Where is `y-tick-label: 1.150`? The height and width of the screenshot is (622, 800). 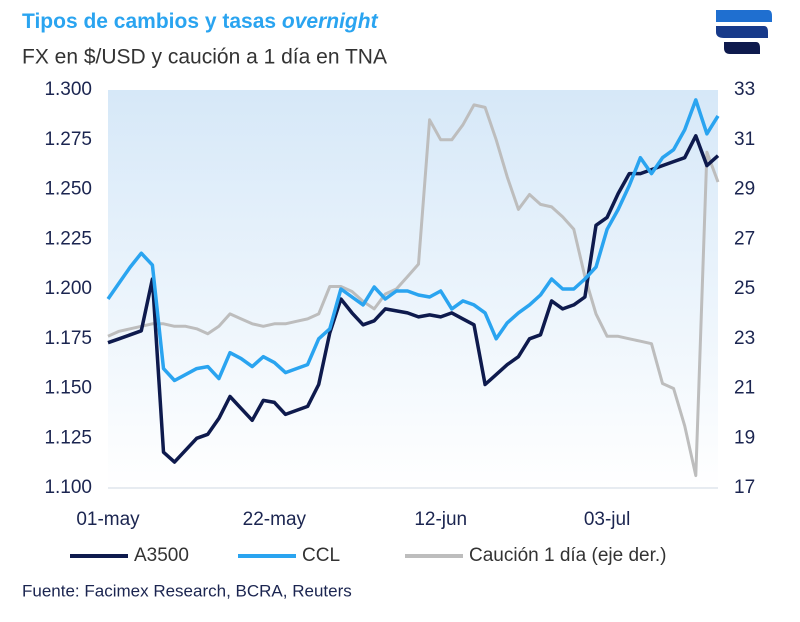 y-tick-label: 1.150 is located at coordinates (68, 388).